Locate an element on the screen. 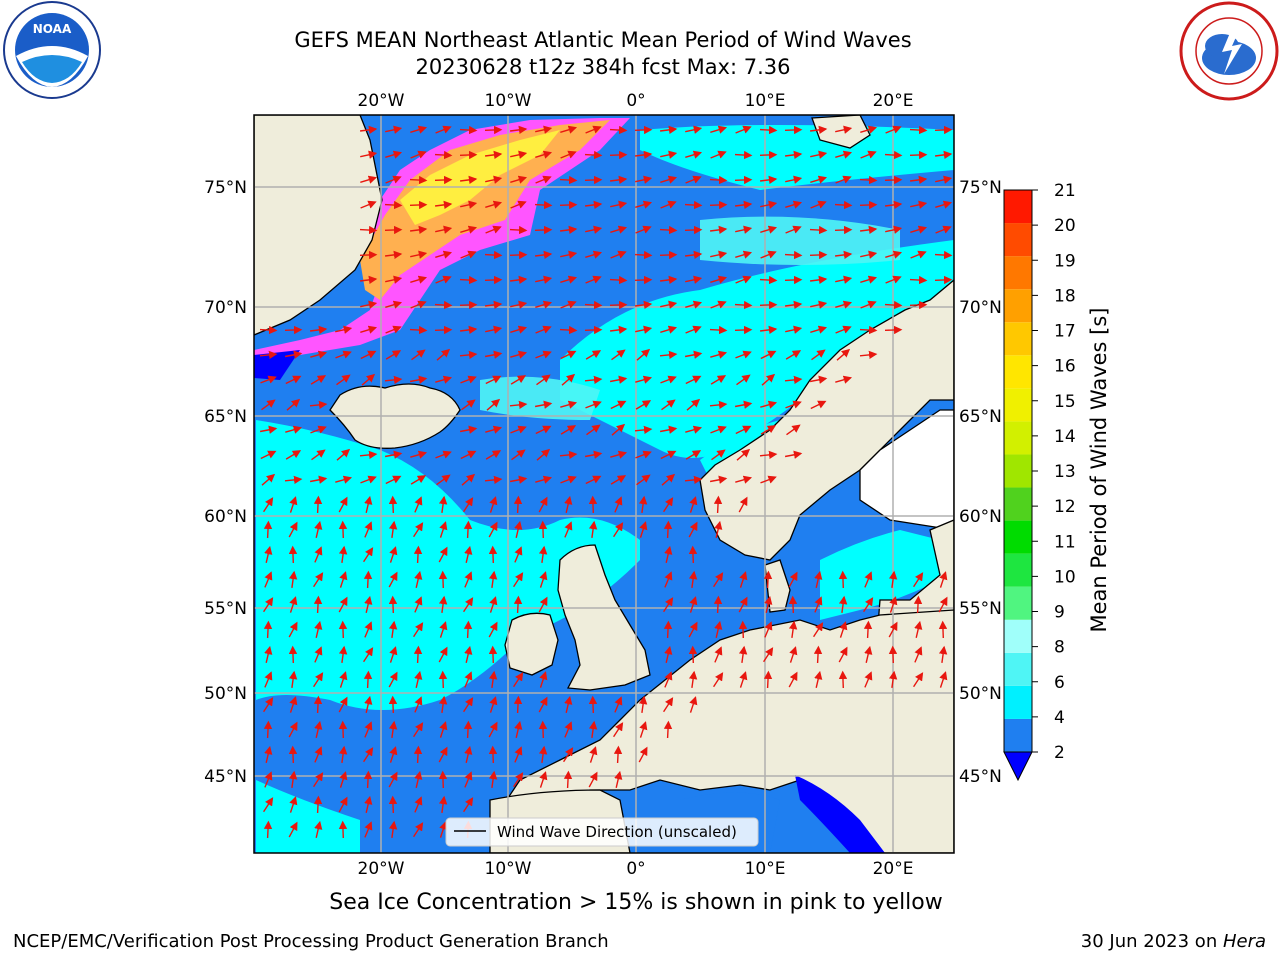  colorbar-tick-label: 4 is located at coordinates (1059, 718).